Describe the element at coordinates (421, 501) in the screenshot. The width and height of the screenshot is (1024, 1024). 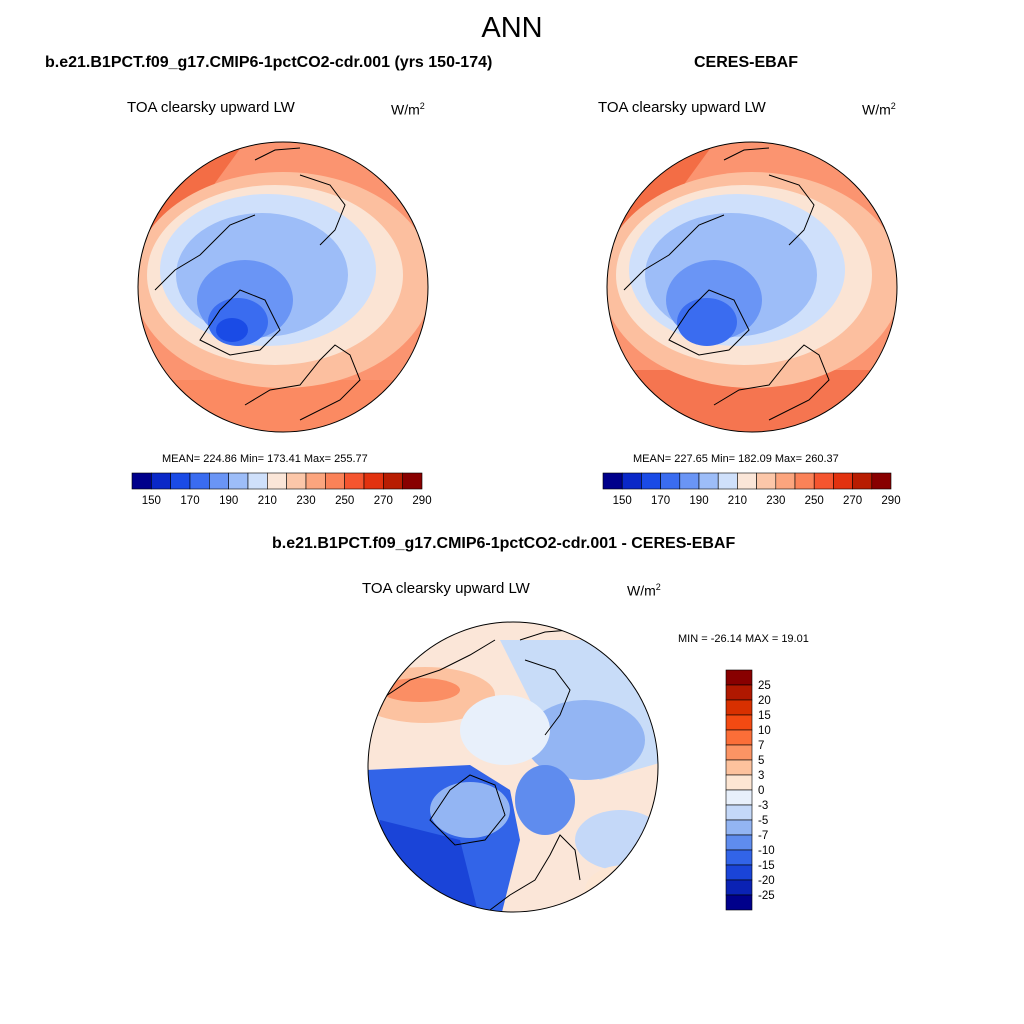
I see `panel1-colorbar-tick-label: 290` at that location.